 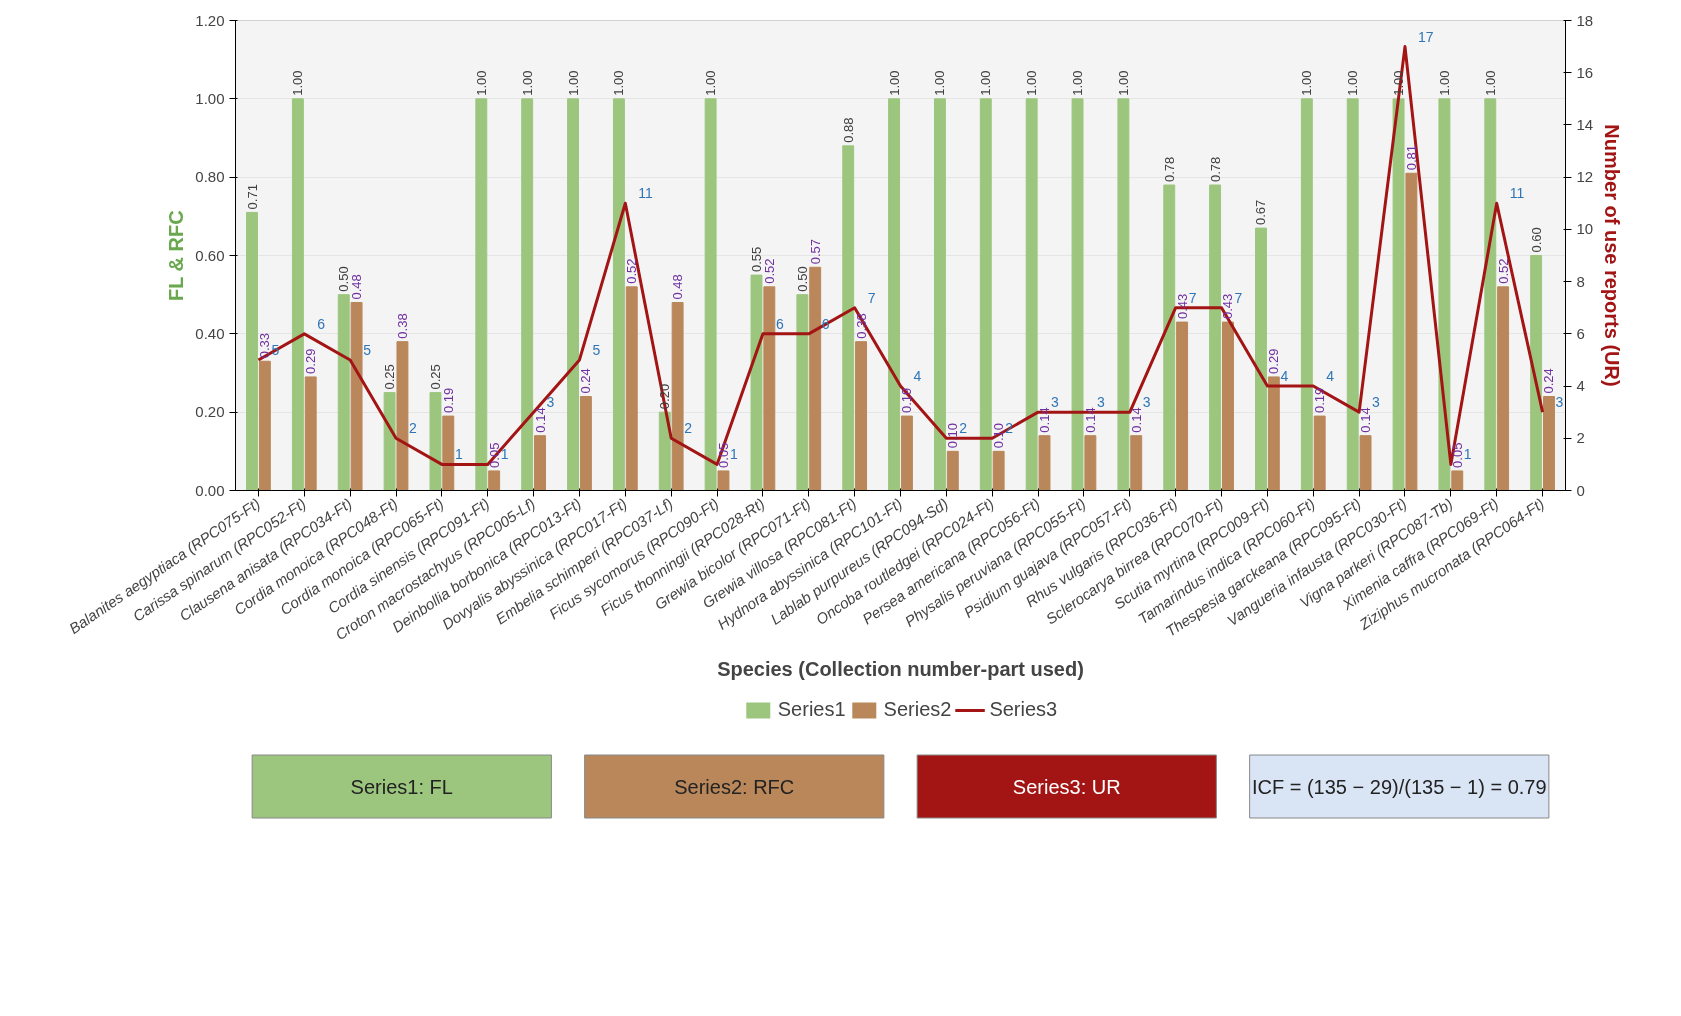 I want to click on y-tick-label: 0.60, so click(x=210, y=255).